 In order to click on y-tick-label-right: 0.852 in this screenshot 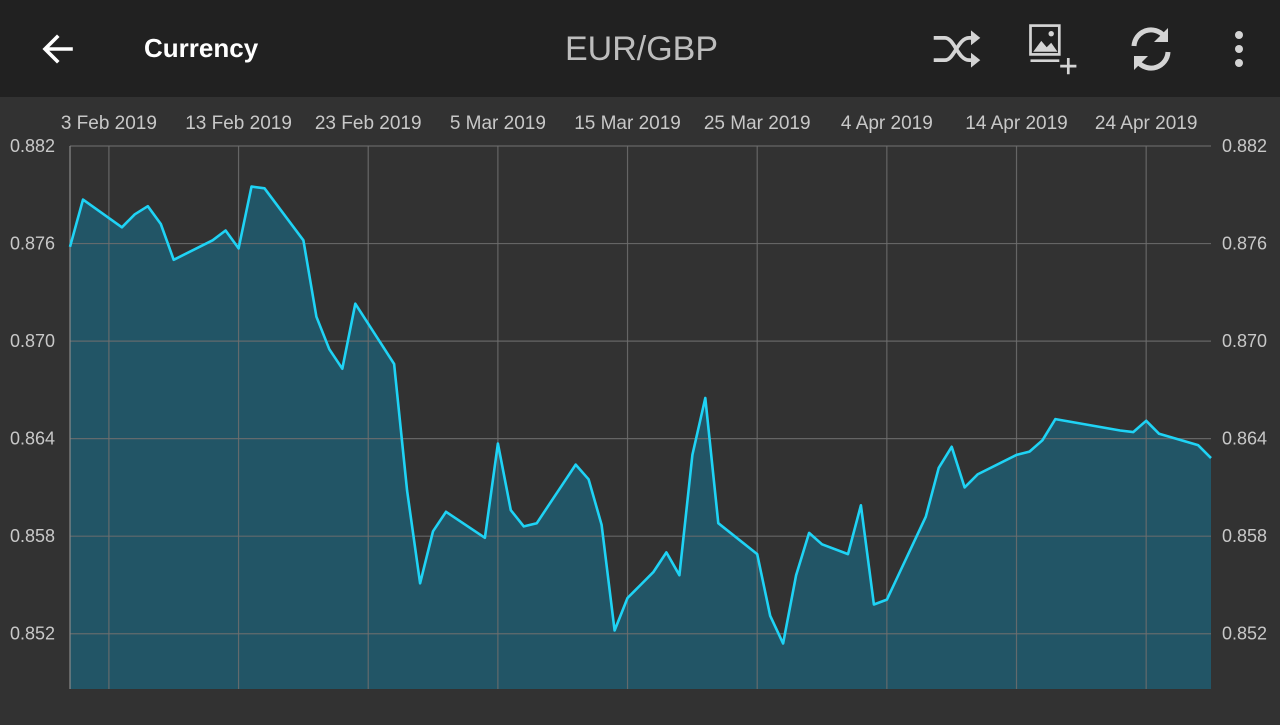, I will do `click(1244, 634)`.